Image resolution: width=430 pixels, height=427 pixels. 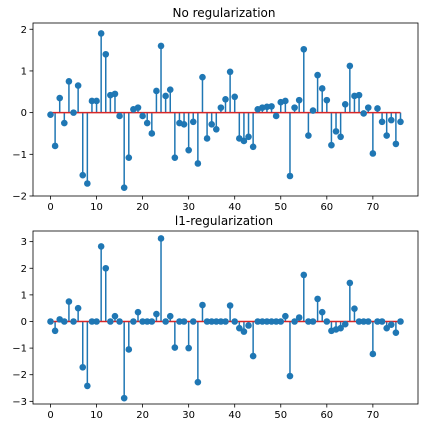 What do you see at coordinates (280, 415) in the screenshot?
I see `x-tick-label: 50` at bounding box center [280, 415].